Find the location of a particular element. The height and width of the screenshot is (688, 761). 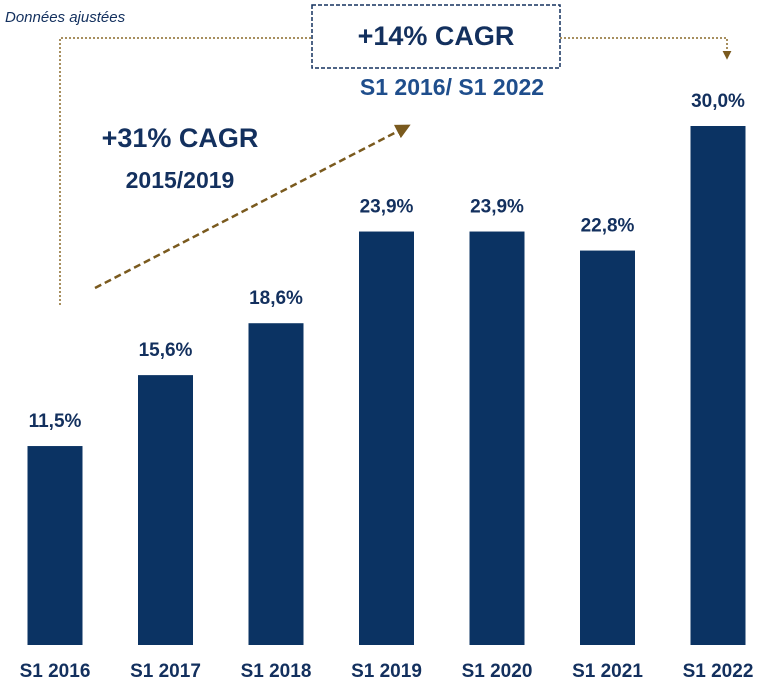

value-label: 30,0% is located at coordinates (718, 101).